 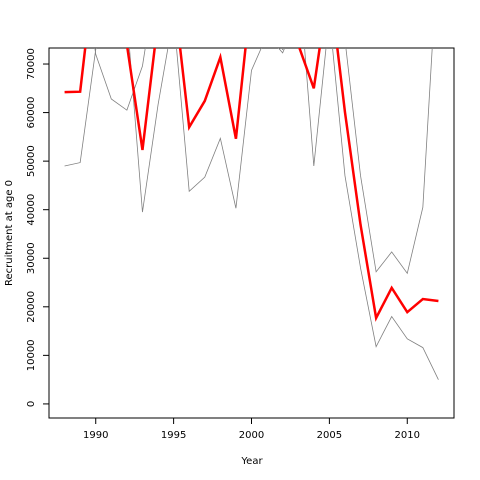 What do you see at coordinates (9, 233) in the screenshot?
I see `y-axis-label: Recruitment at age 0` at bounding box center [9, 233].